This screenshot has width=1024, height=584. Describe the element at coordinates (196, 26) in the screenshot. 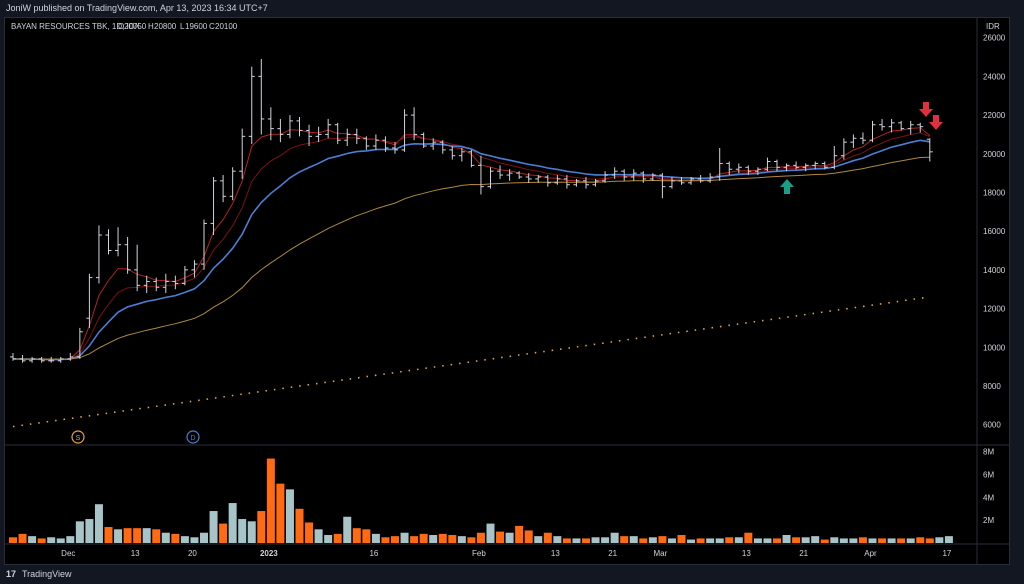

I see `legend-low-value: 19600` at that location.